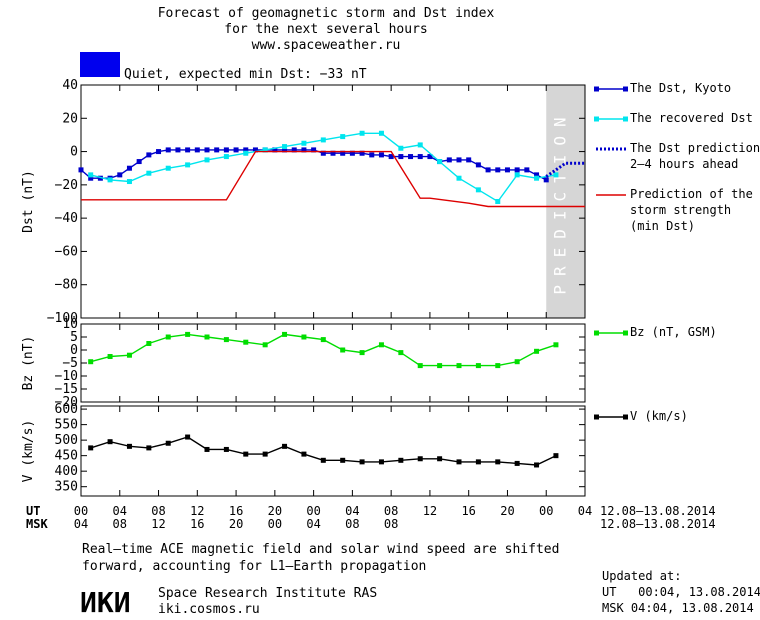  I want to click on iki-logo: ИКИ, so click(105, 602).